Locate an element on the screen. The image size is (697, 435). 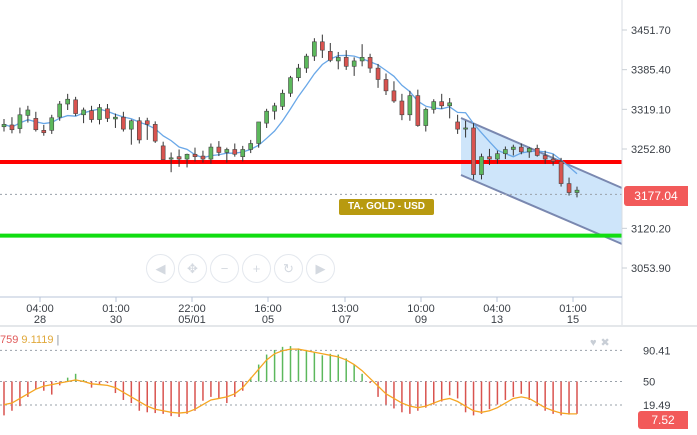
oscillator-signal-value: 9.1119 is located at coordinates (37, 340).